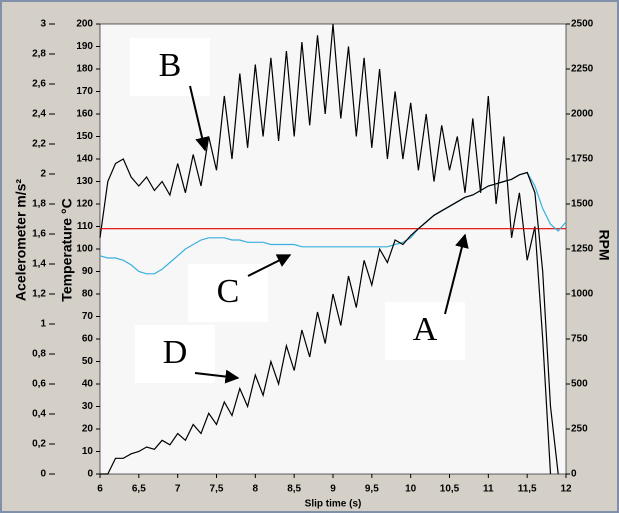 The width and height of the screenshot is (619, 513). What do you see at coordinates (39, 264) in the screenshot?
I see `y3ticks-tick-label: 1,4` at bounding box center [39, 264].